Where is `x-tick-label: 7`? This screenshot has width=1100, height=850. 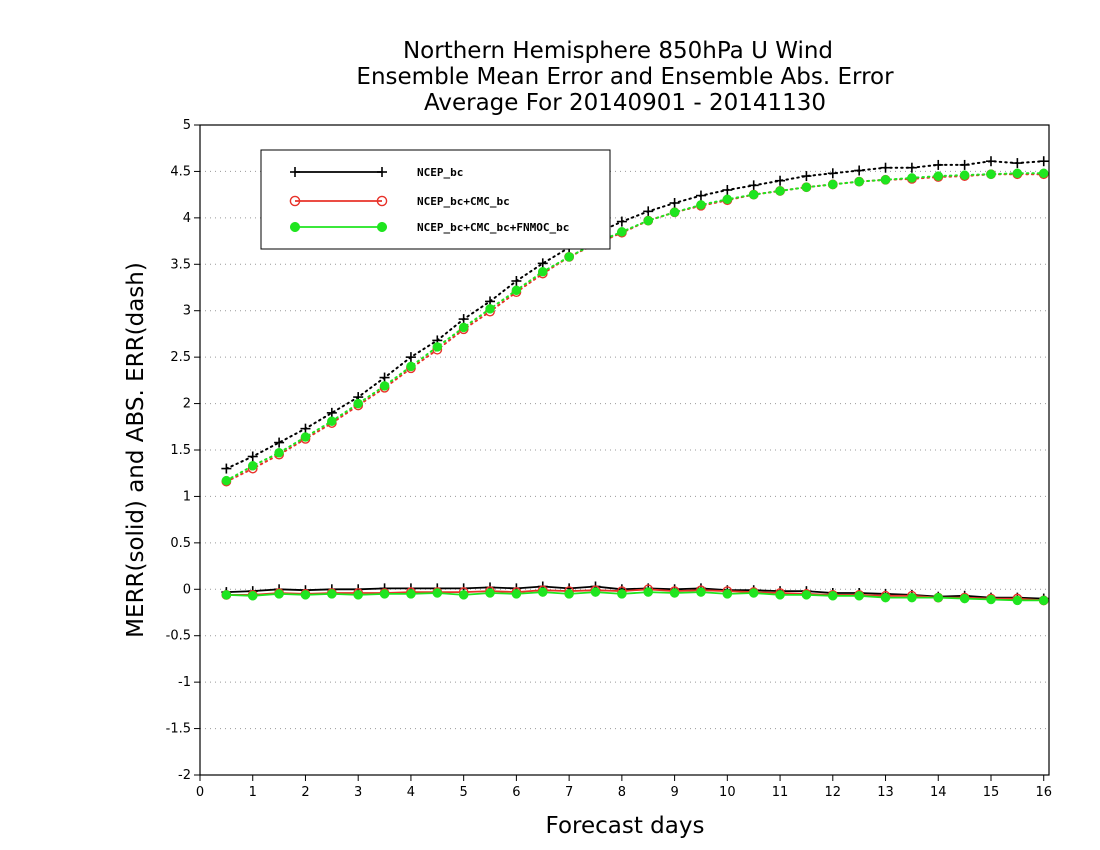 x-tick-label: 7 is located at coordinates (569, 792).